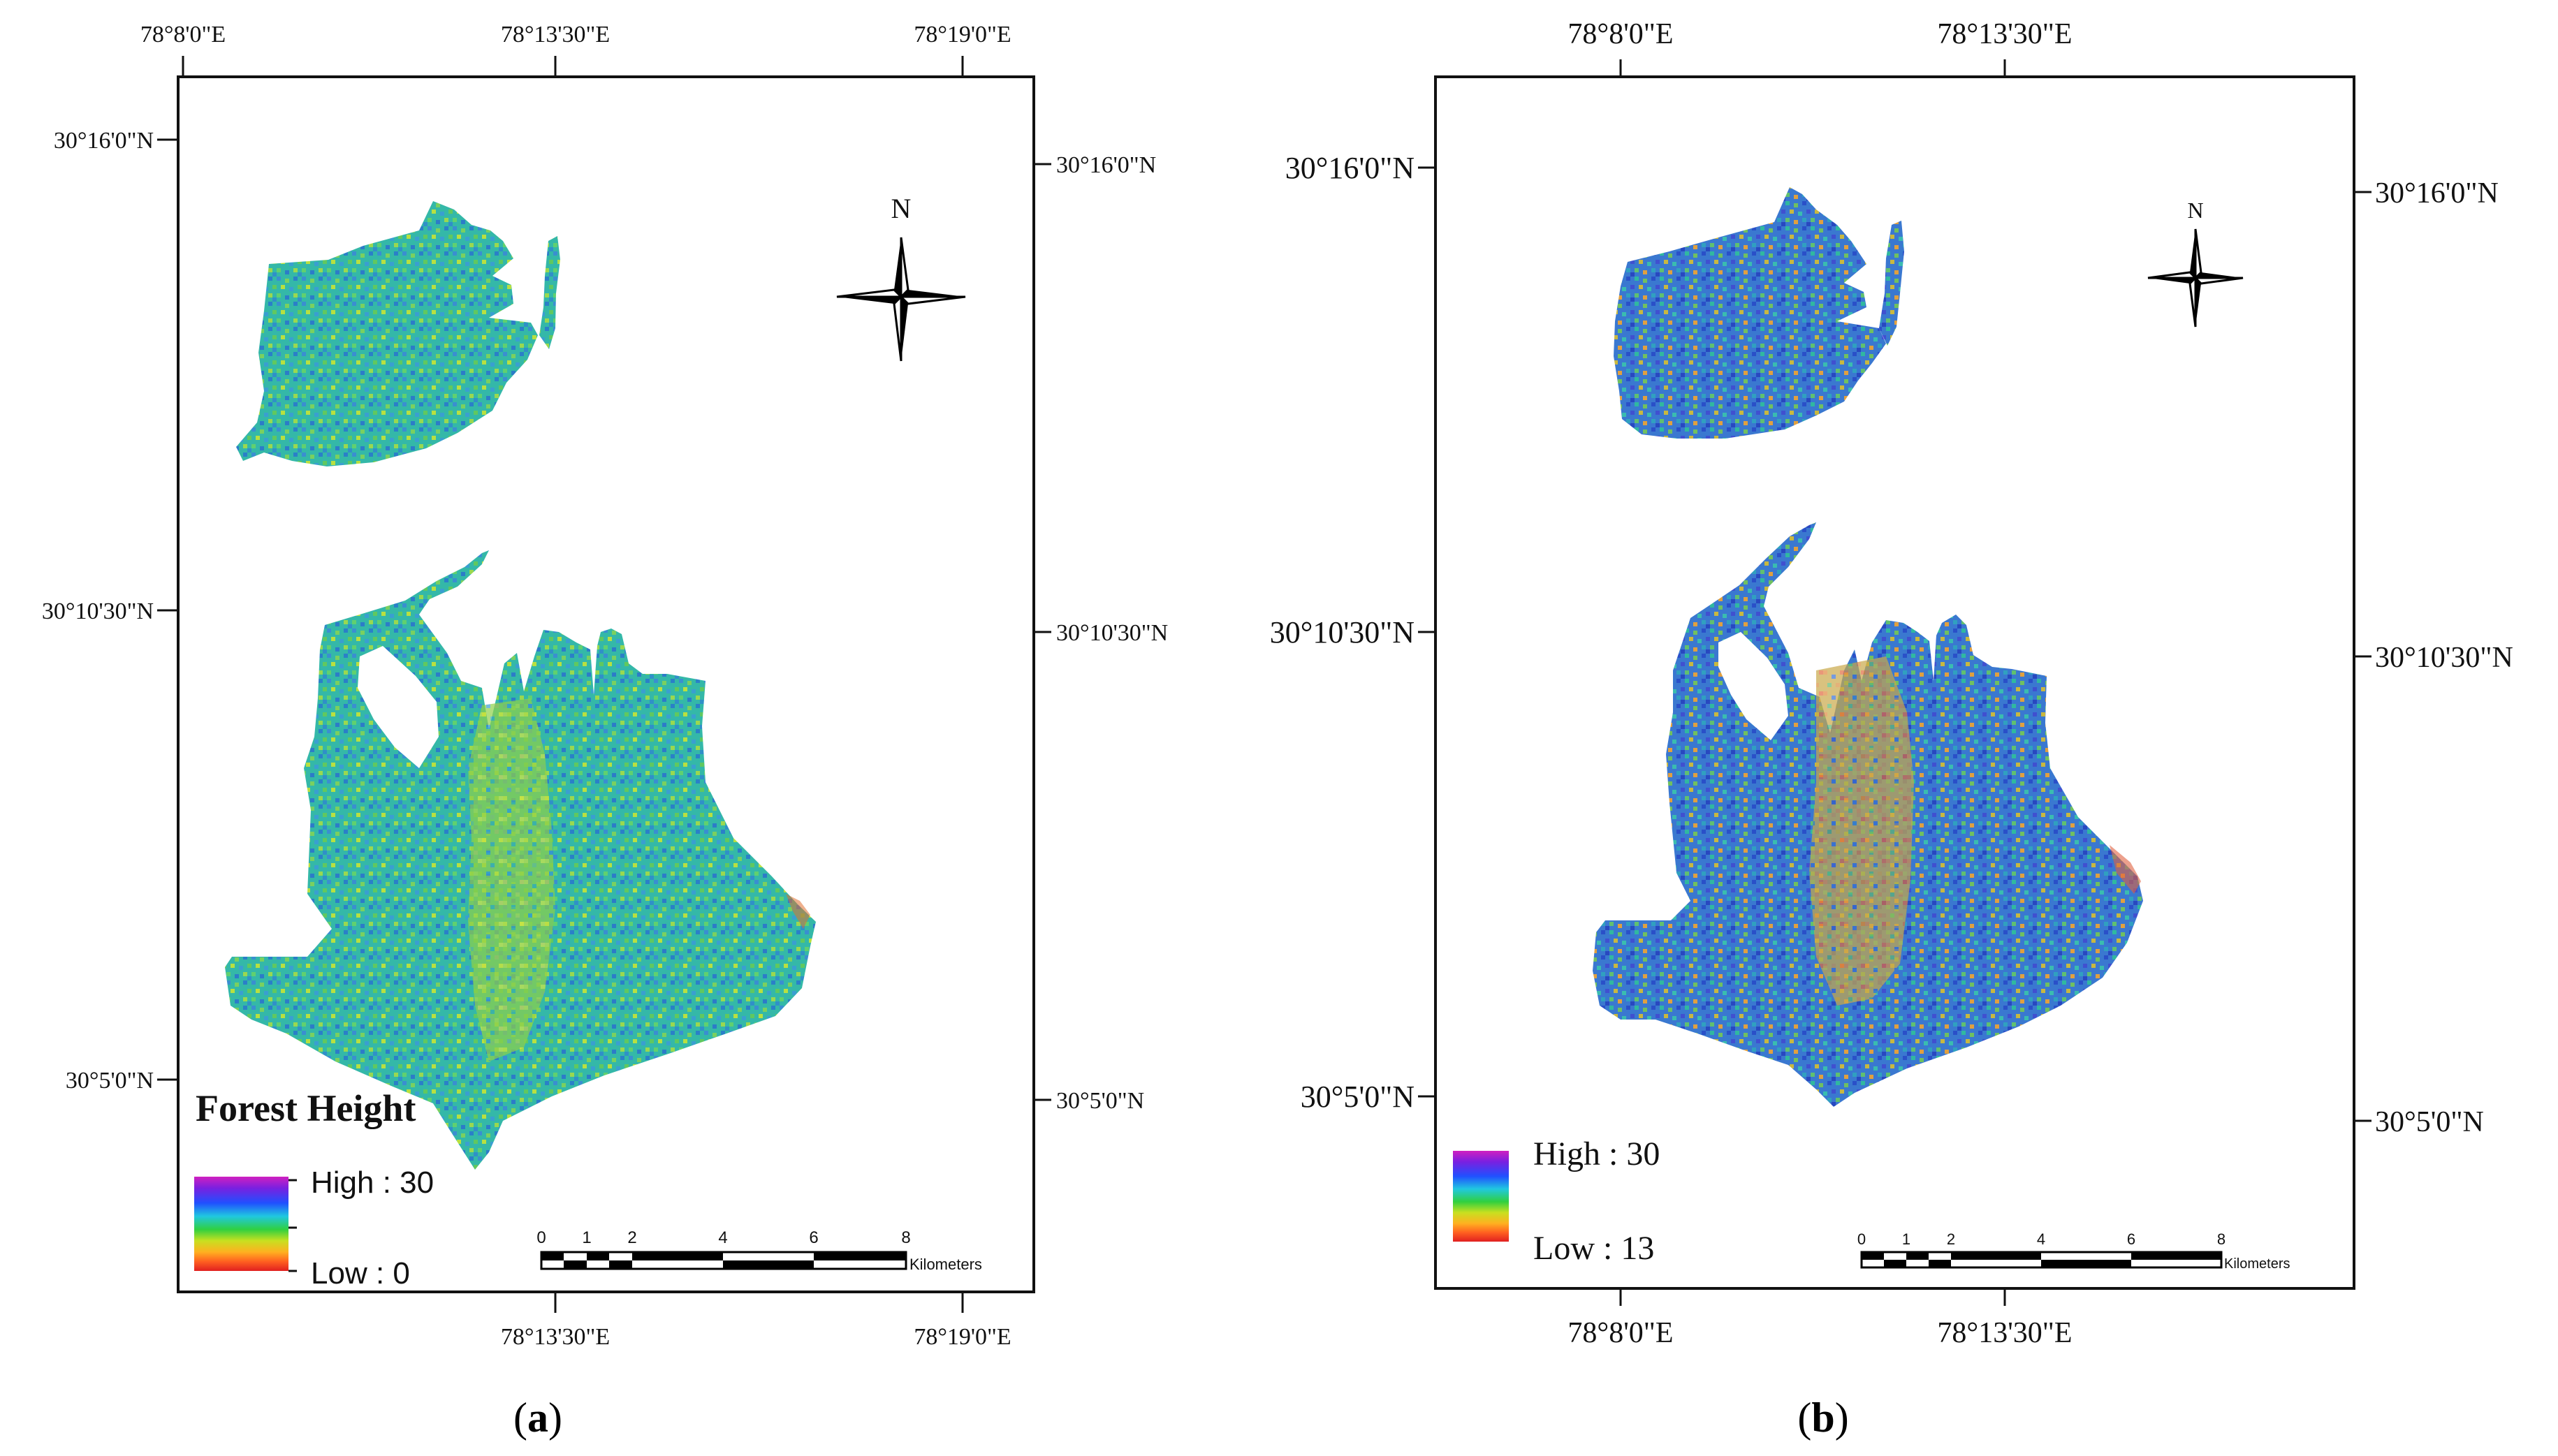  Describe the element at coordinates (2131, 1239) in the screenshot. I see `scale-tick-b-4: 6` at that location.